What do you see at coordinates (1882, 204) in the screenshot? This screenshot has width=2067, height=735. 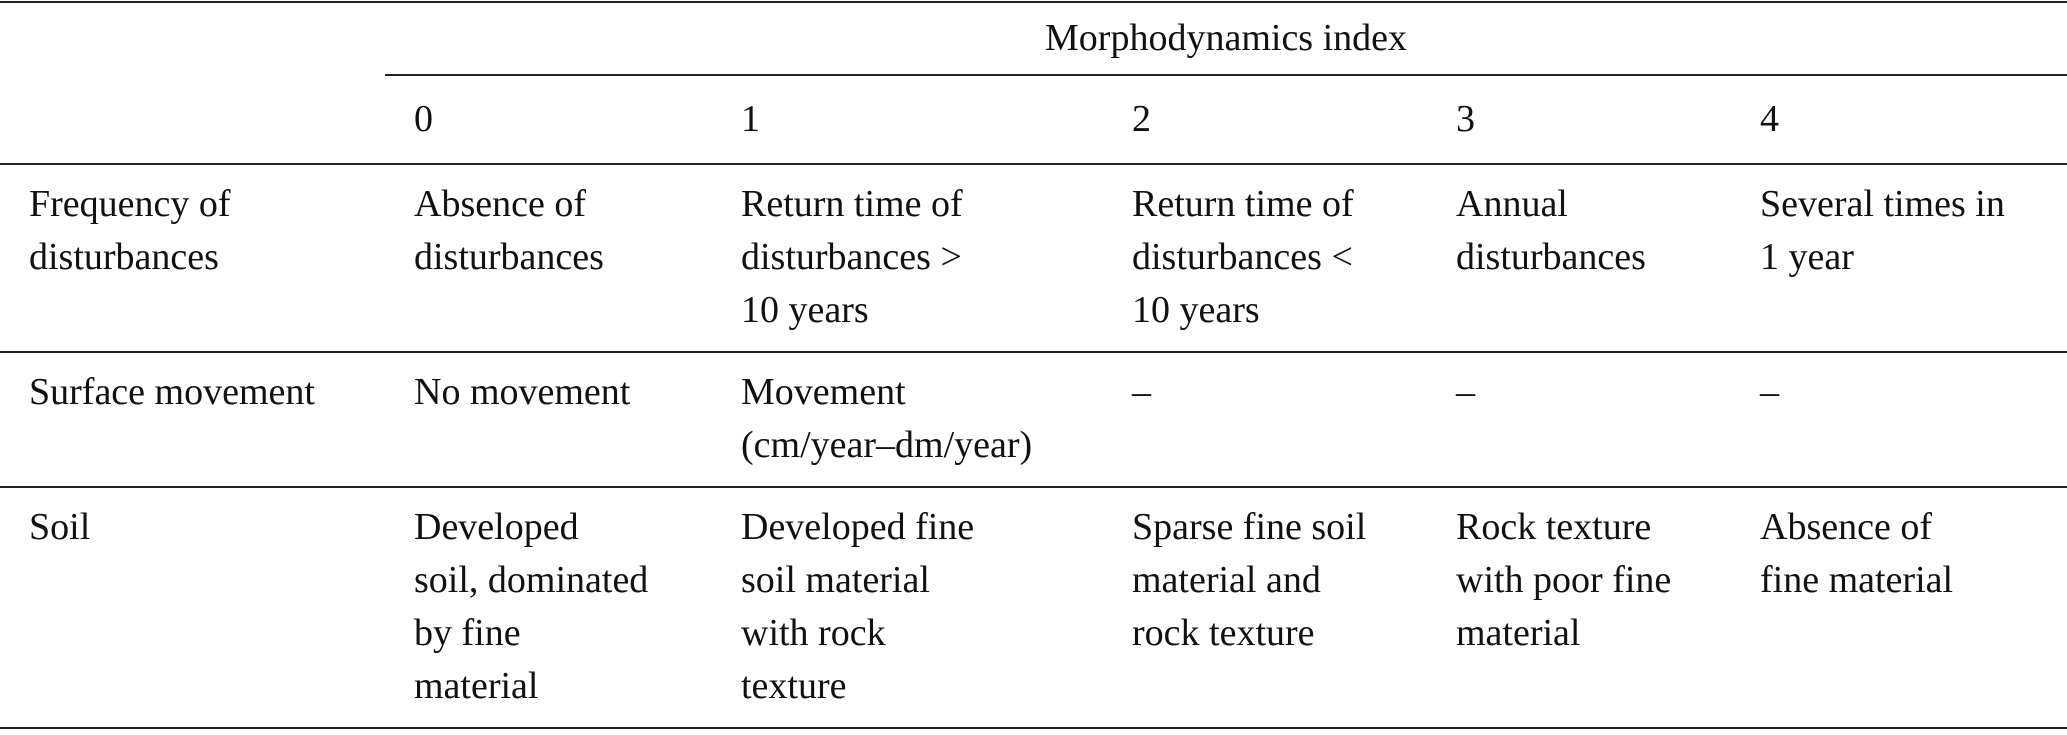 I see `text-line: Several times in` at bounding box center [1882, 204].